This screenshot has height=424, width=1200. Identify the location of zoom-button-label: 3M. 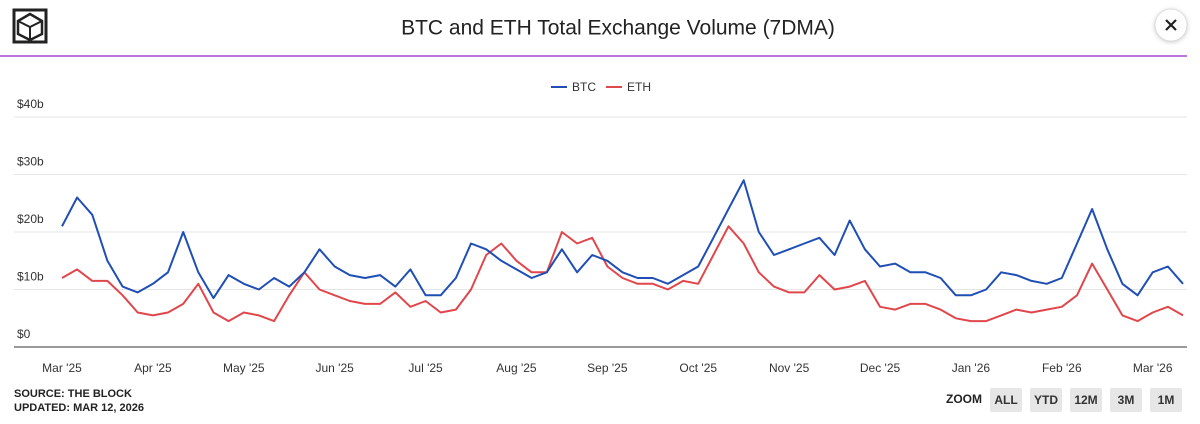
(1126, 400).